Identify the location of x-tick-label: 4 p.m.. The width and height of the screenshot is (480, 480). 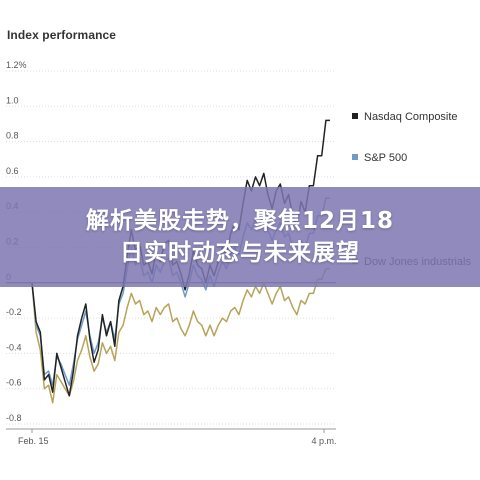
(323, 441).